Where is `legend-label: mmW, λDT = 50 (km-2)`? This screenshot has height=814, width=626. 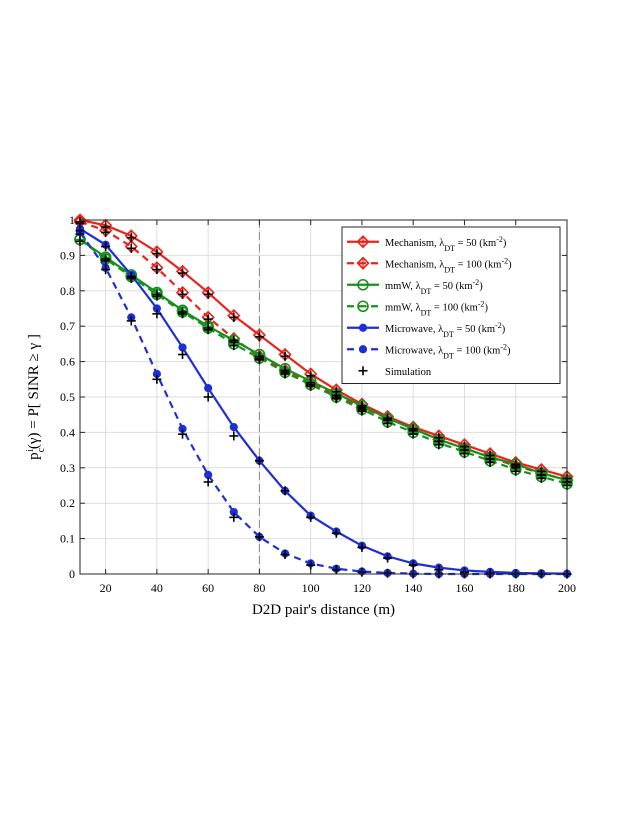 legend-label: mmW, λDT = 50 (km-2) is located at coordinates (434, 286).